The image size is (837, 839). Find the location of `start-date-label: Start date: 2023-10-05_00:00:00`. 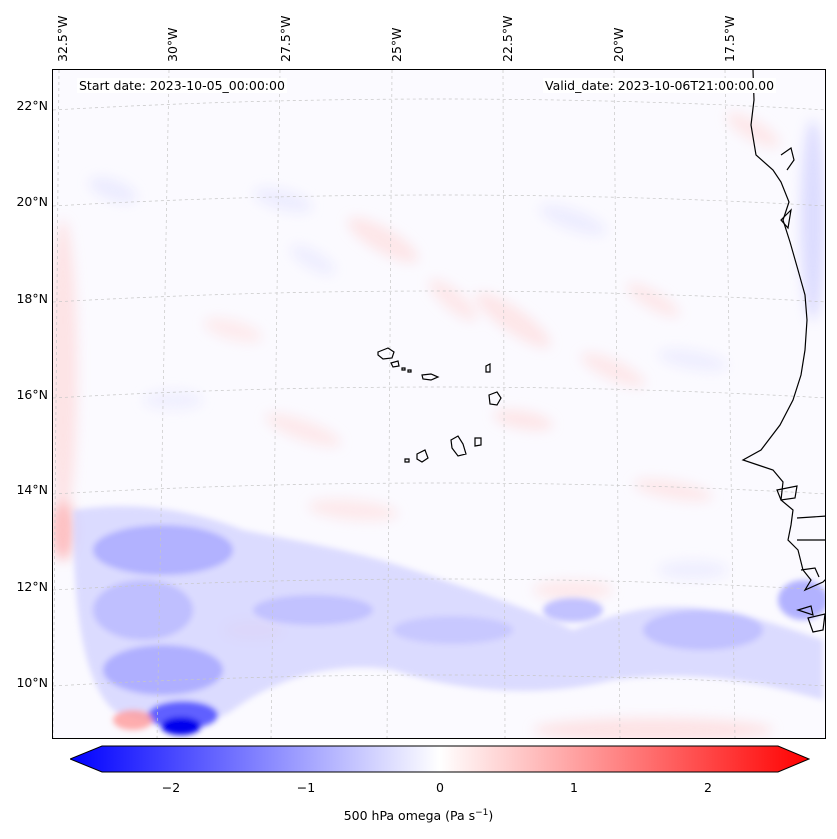

start-date-label: Start date: 2023-10-05_00:00:00 is located at coordinates (182, 85).